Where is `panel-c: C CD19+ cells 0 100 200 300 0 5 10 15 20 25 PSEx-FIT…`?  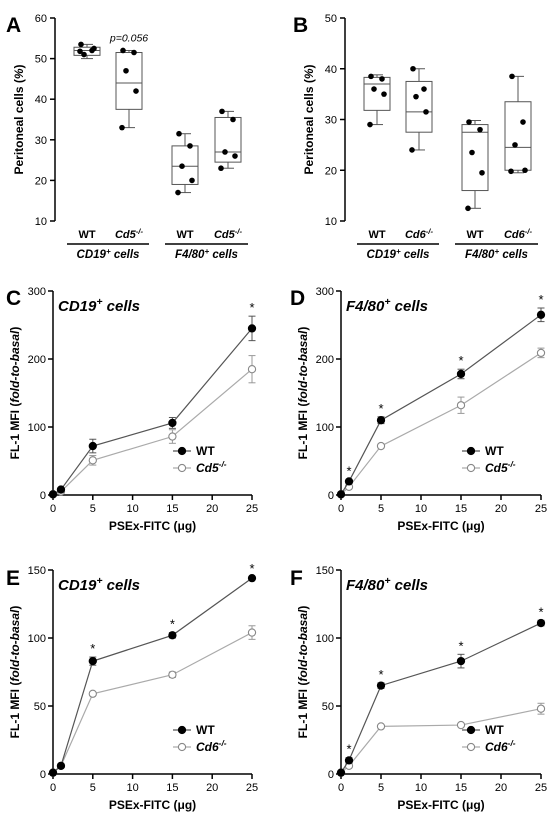 panel-c: C CD19+ cells 0 100 200 300 0 5 10 15 20 25 PSEx-FIT… is located at coordinates (132, 409).